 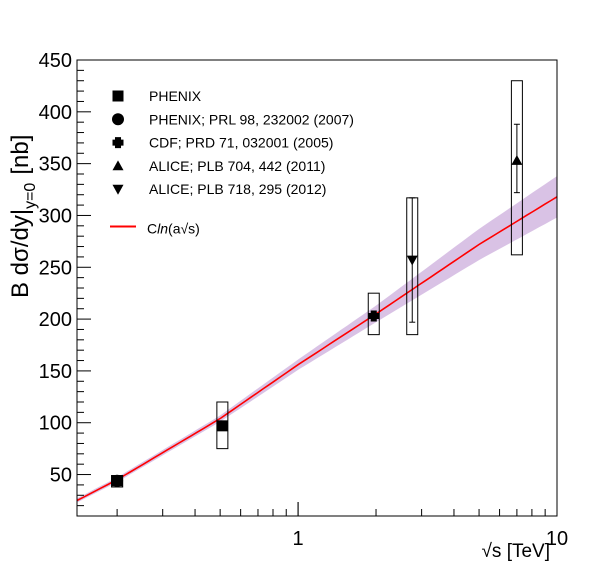 What do you see at coordinates (61, 476) in the screenshot?
I see `y-tick-label: 50` at bounding box center [61, 476].